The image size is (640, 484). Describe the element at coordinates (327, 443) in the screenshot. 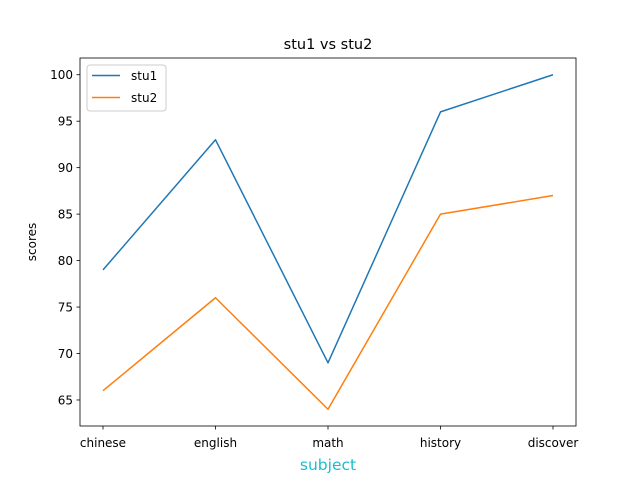

I see `x-tick-label: math` at that location.